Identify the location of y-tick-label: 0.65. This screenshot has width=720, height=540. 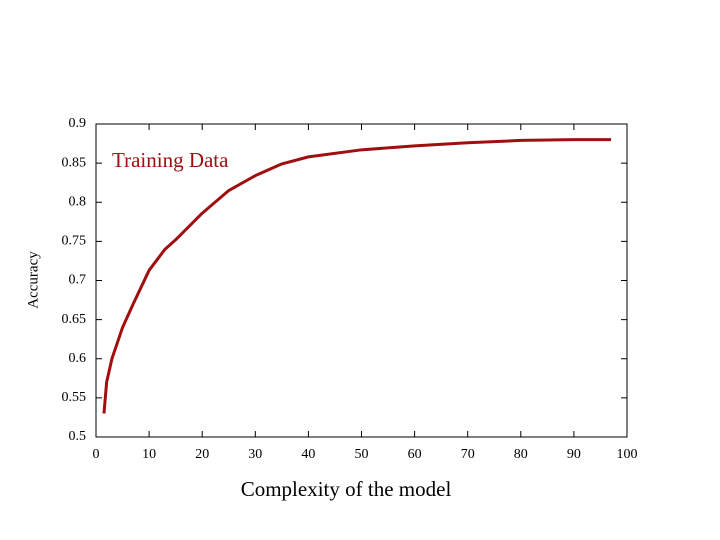
(74, 319).